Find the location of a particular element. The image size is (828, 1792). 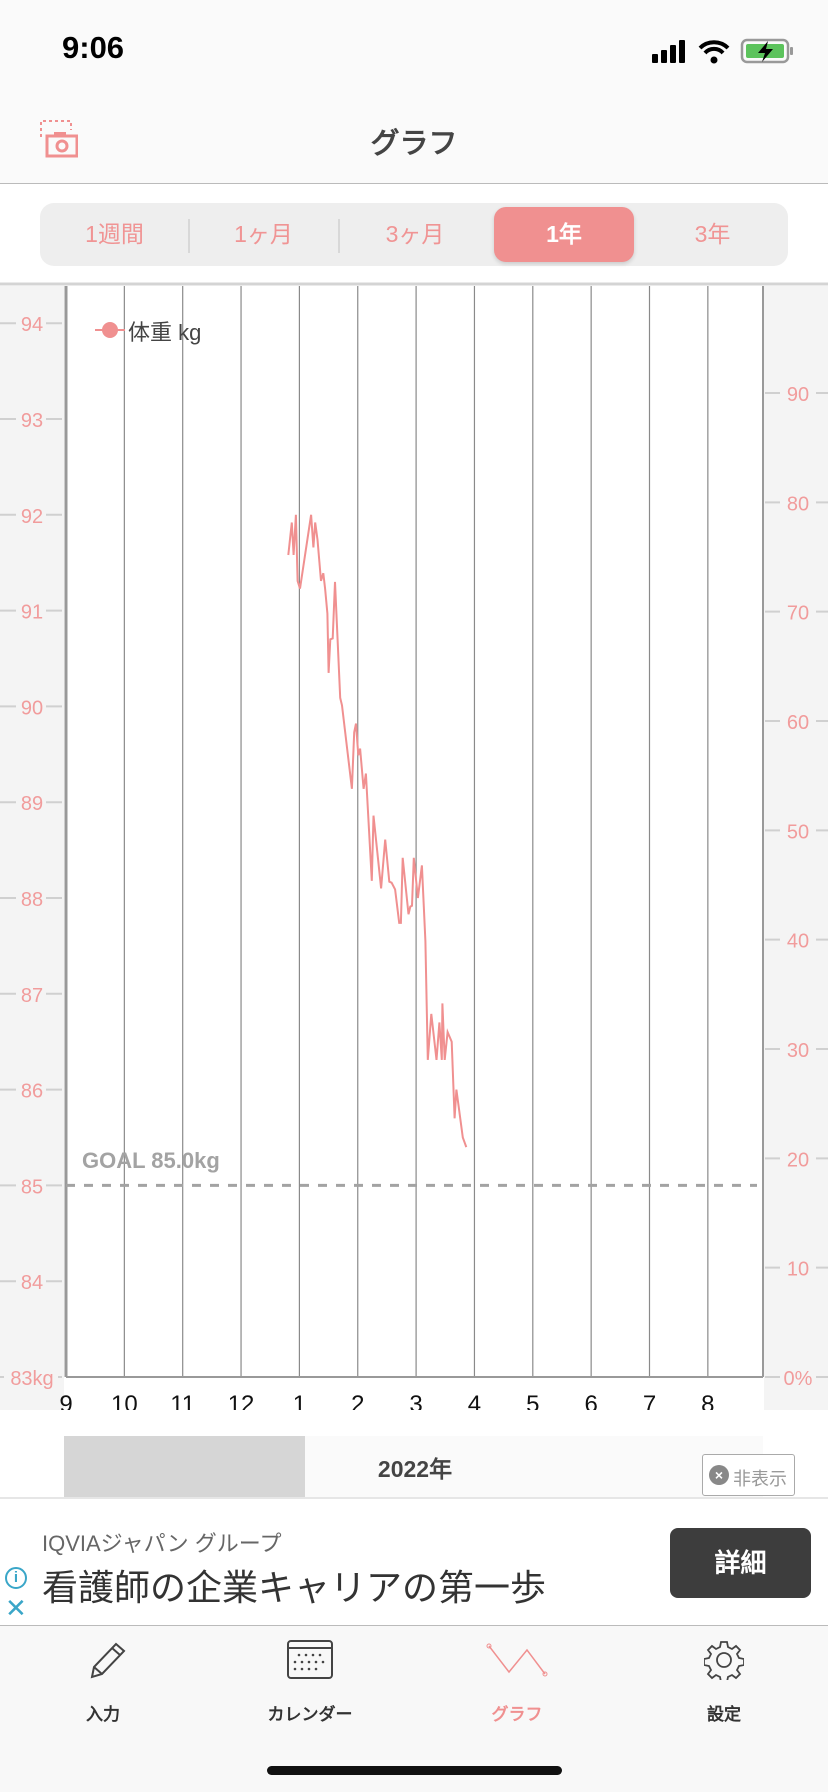

y-left-tick-label: 86 is located at coordinates (32, 1092).